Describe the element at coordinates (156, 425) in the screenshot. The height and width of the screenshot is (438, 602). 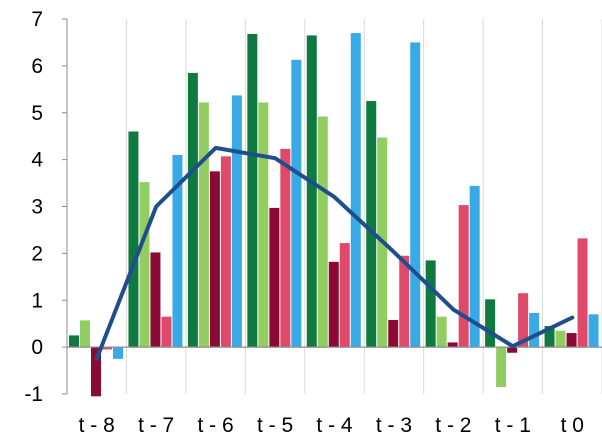
I see `x-tick-label: t - 7` at that location.